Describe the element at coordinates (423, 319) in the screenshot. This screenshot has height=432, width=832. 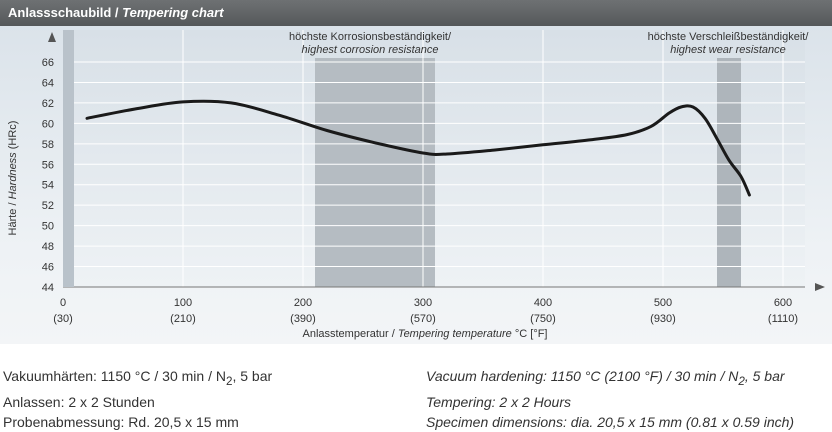
I see `x-tick-sublabel: (570)` at that location.